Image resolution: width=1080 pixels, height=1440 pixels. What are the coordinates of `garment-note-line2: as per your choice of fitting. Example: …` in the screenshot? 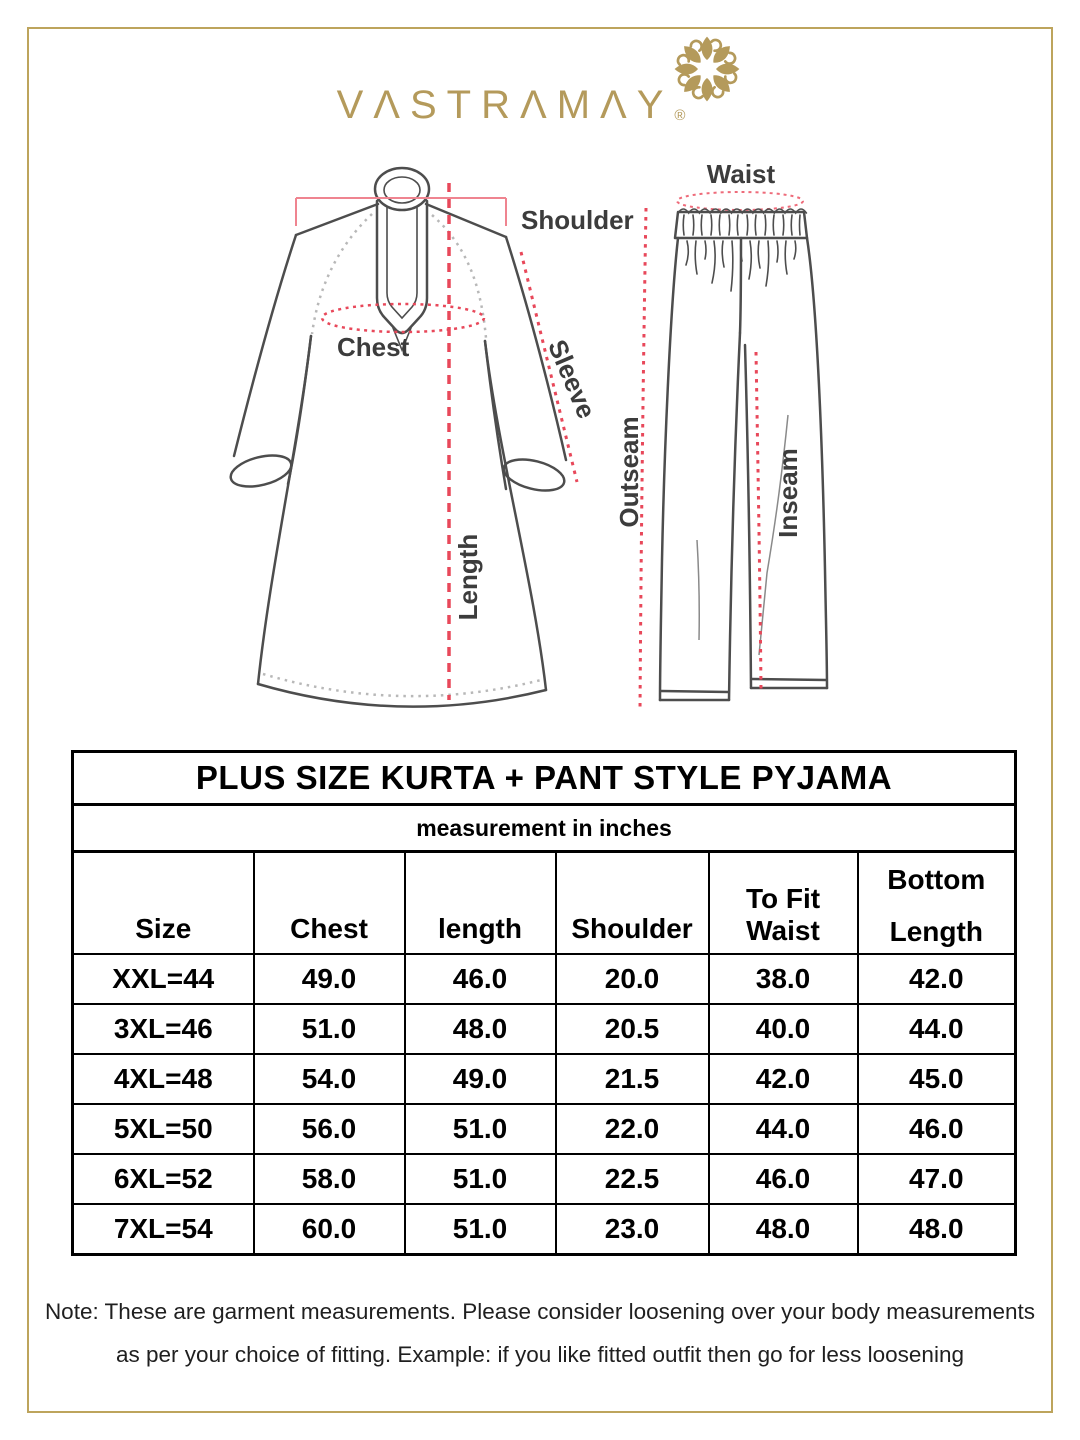 It's located at (540, 1354).